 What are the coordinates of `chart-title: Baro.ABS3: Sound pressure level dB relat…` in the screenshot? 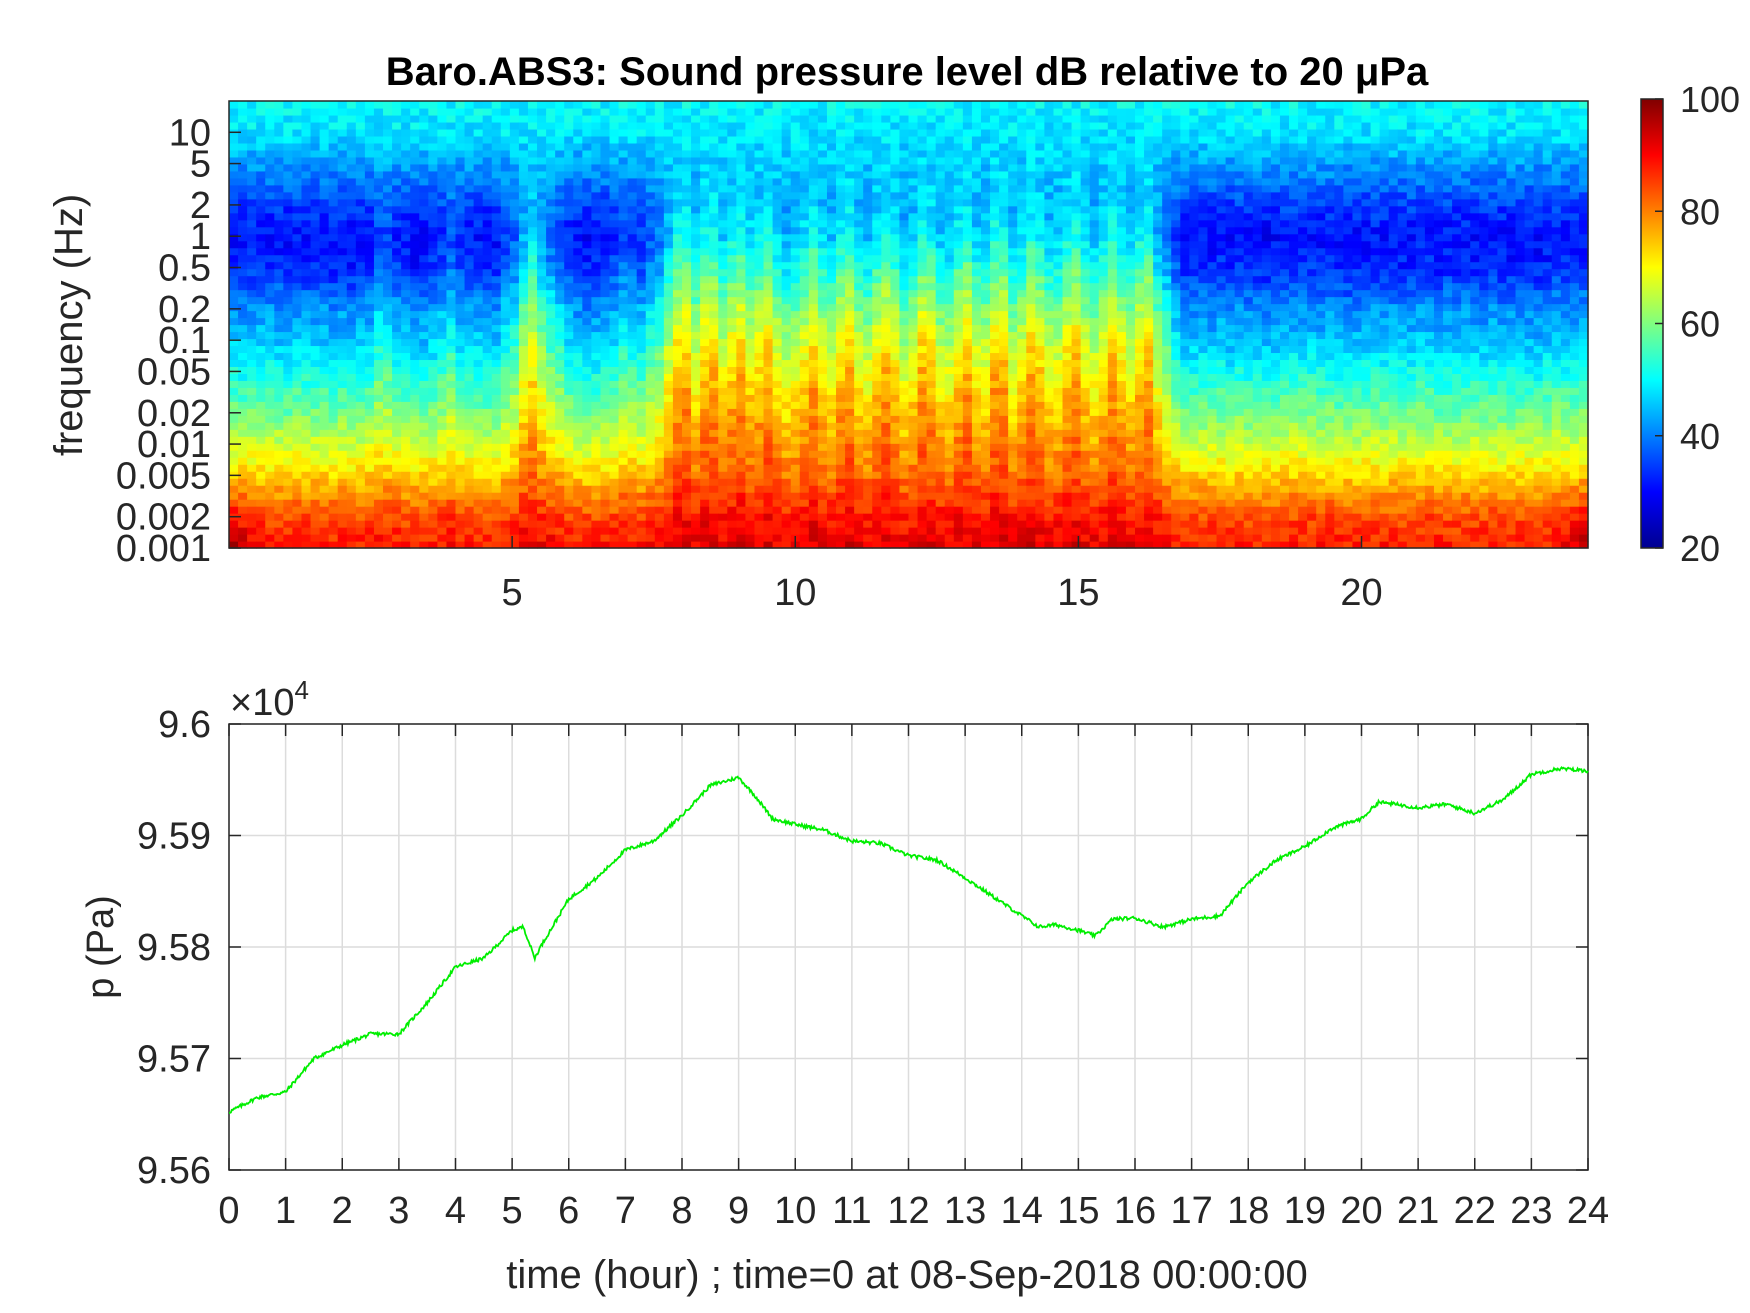 It's located at (907, 72).